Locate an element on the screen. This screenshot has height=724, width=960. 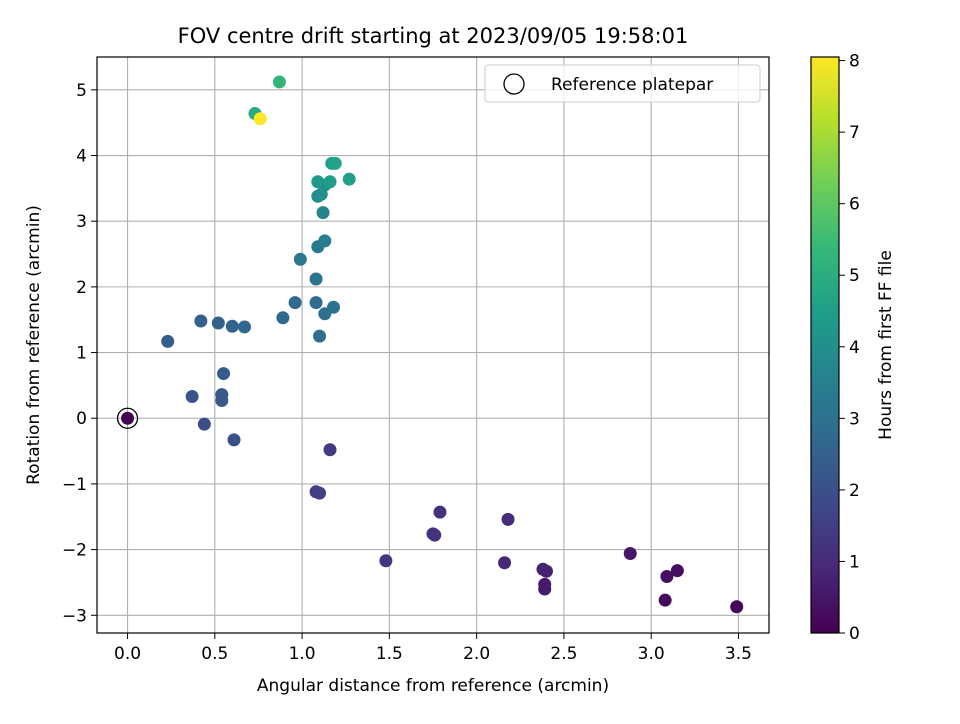
colorbar-tick-label: 0 is located at coordinates (854, 634).